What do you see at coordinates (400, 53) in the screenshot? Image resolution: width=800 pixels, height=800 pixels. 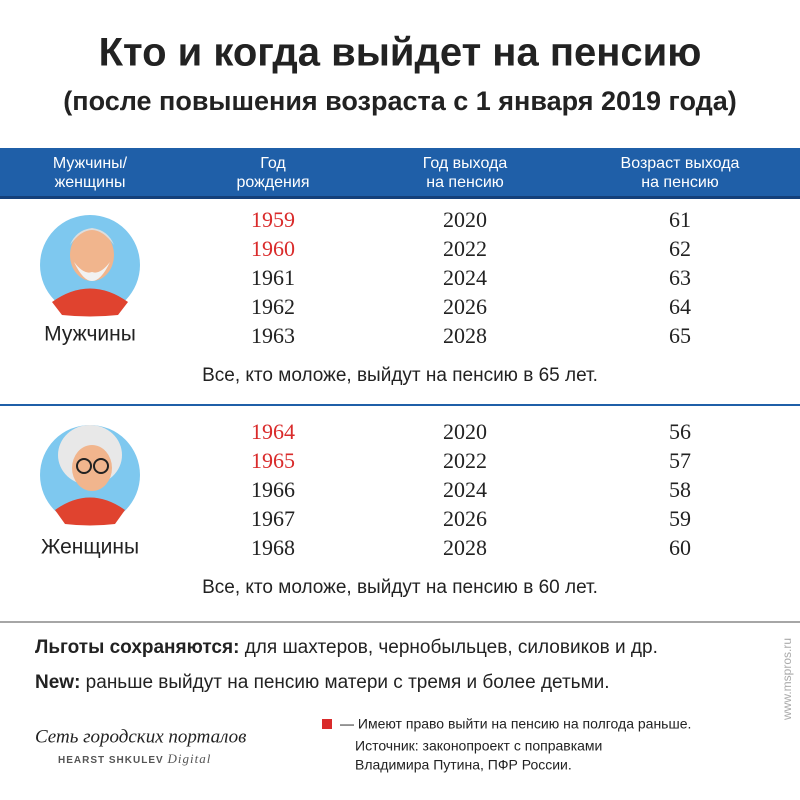 I see `title: Кто и когда выйдет на пенсию` at bounding box center [400, 53].